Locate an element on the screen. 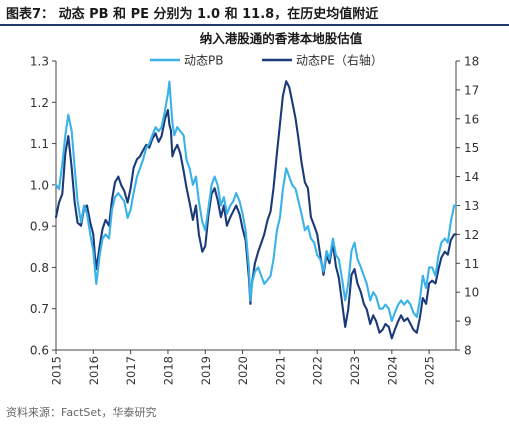  right-y-tick-label: 12 is located at coordinates (471, 235).